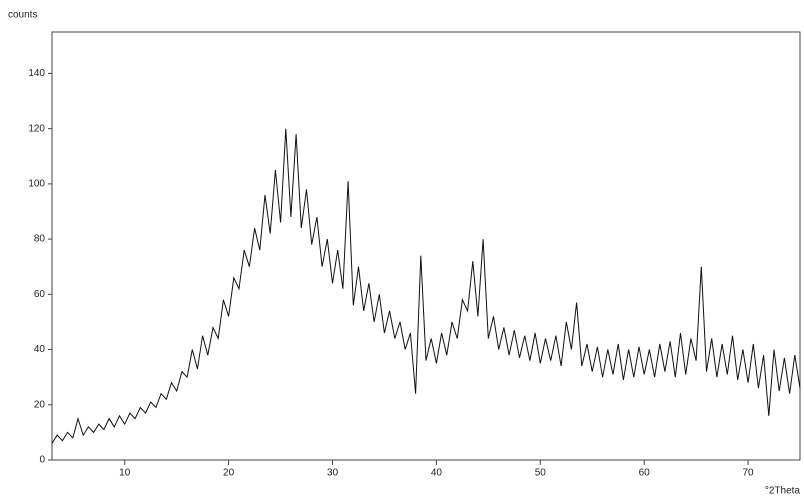  What do you see at coordinates (40, 239) in the screenshot?
I see `y-tick-label: 80` at bounding box center [40, 239].